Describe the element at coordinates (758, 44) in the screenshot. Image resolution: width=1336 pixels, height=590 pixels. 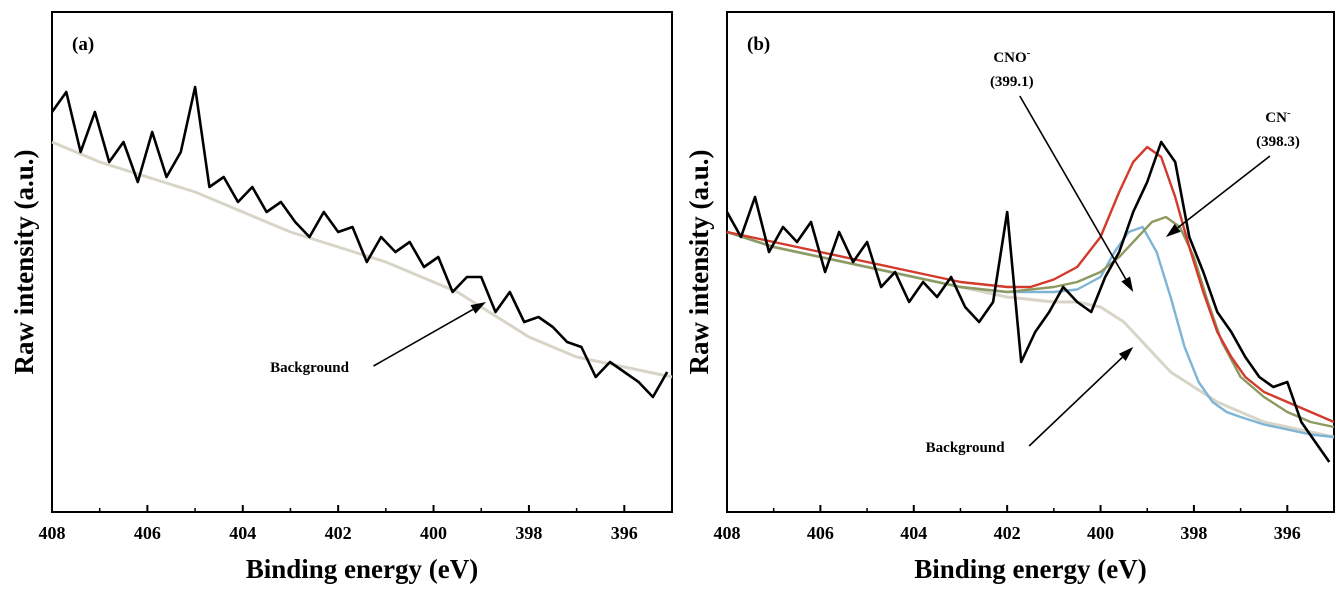
I see `panel-label-b: (b)` at that location.